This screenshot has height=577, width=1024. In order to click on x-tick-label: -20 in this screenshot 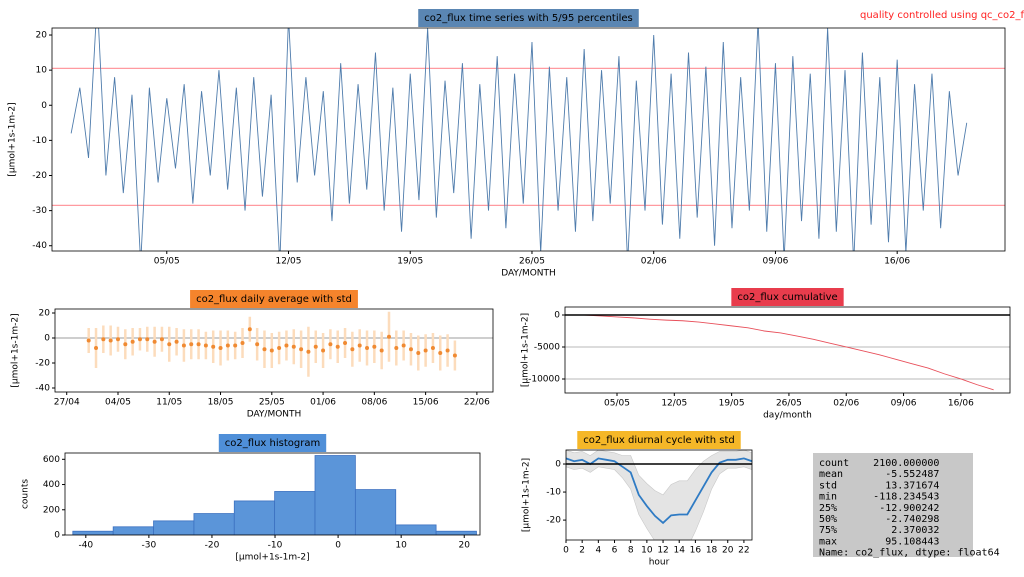, I will do `click(212, 546)`.